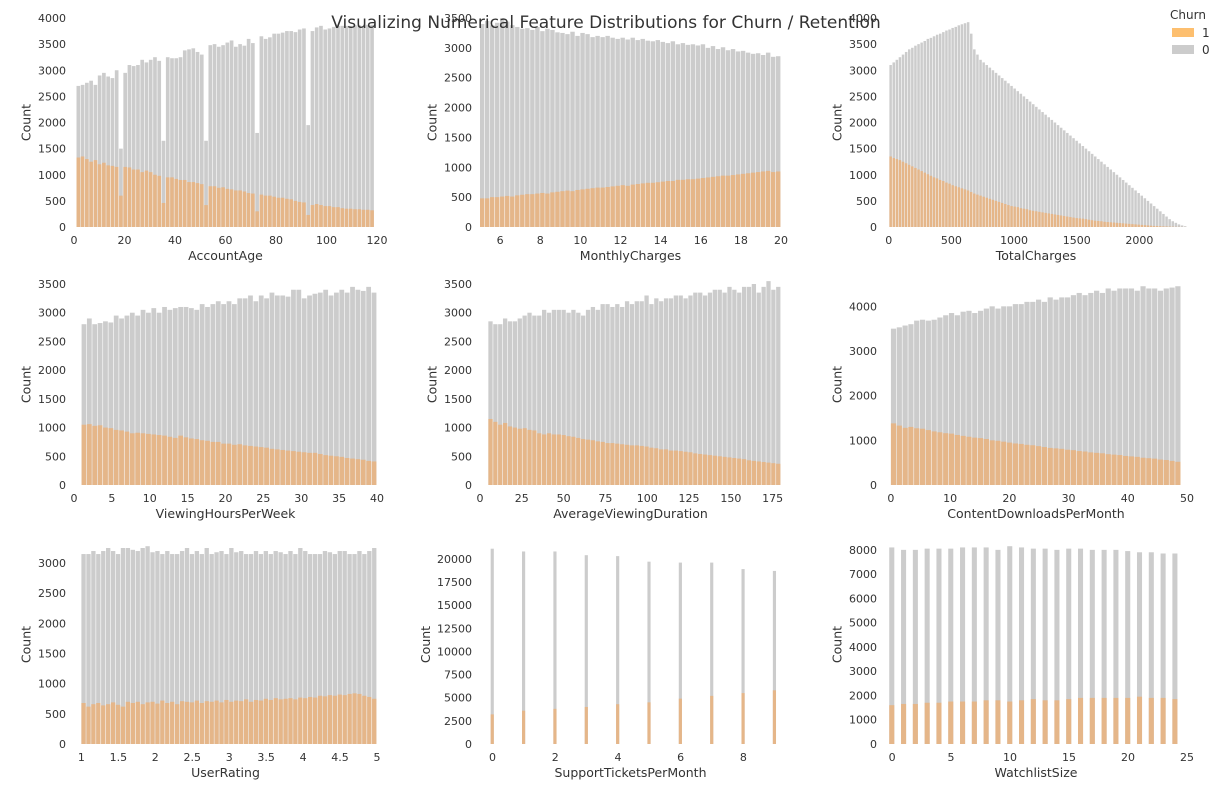 The width and height of the screenshot is (1219, 787). I want to click on x-tick-label: 30, so click(1069, 498).